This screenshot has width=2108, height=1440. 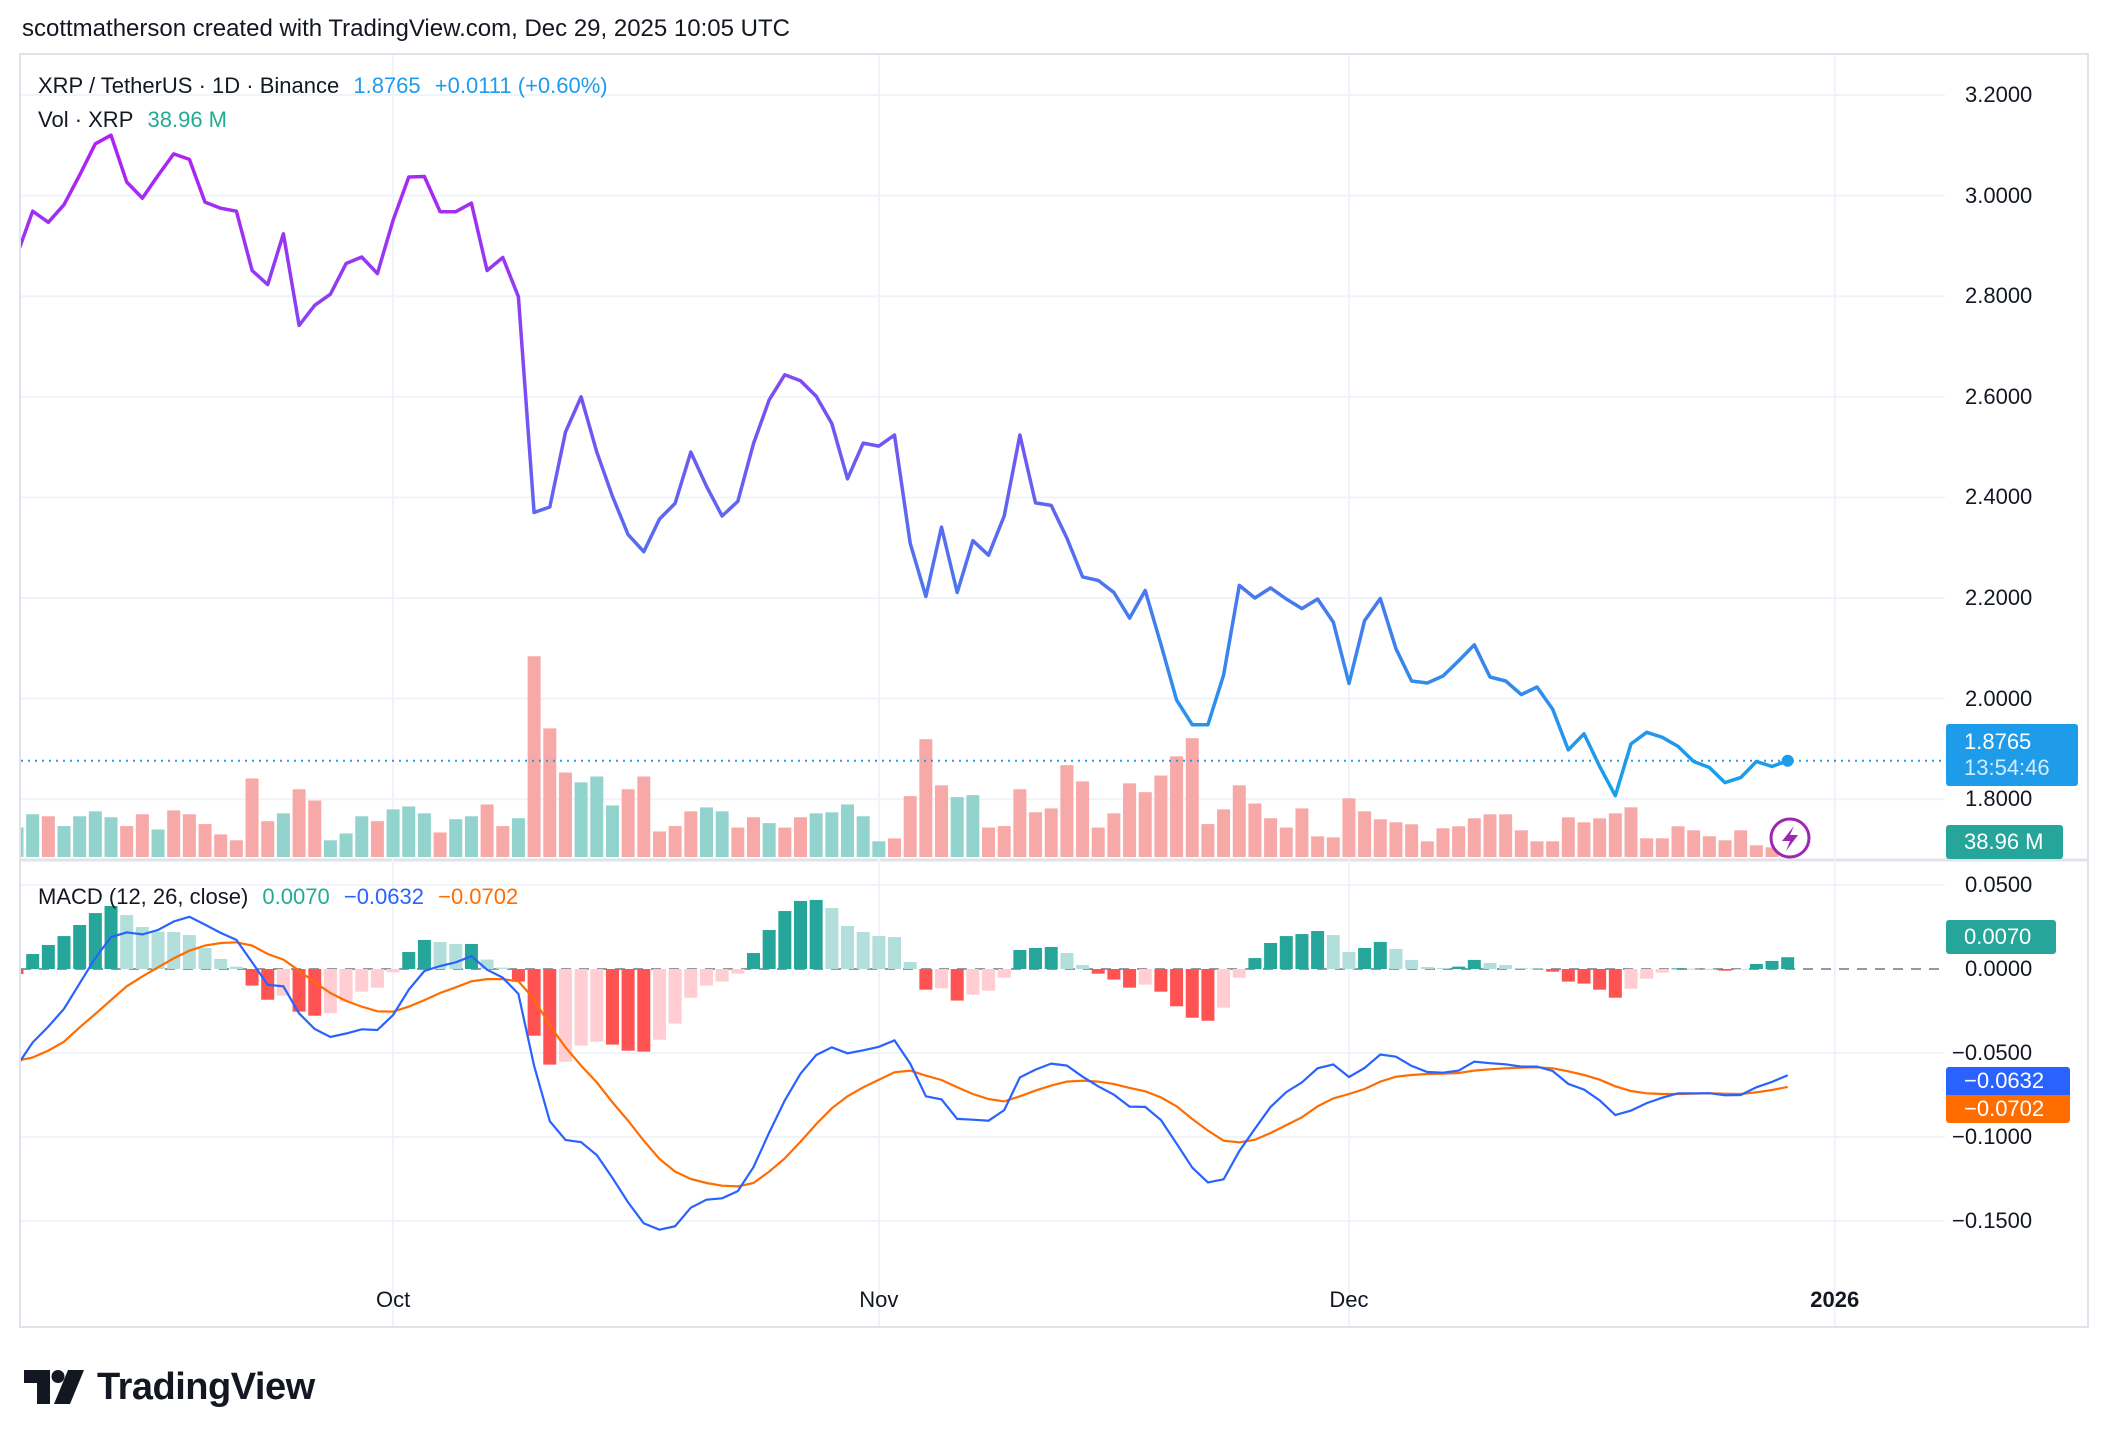 What do you see at coordinates (1999, 968) in the screenshot?
I see `macd-axis-label: 0.0000` at bounding box center [1999, 968].